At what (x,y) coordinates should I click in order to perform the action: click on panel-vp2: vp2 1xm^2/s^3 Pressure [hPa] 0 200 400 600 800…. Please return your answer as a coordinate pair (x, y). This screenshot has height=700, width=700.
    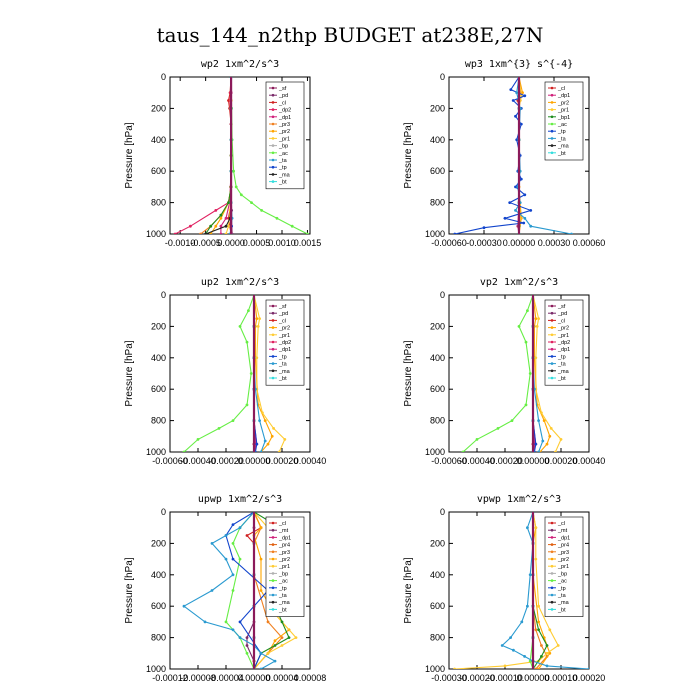
    Looking at the image, I should click on (504, 371).